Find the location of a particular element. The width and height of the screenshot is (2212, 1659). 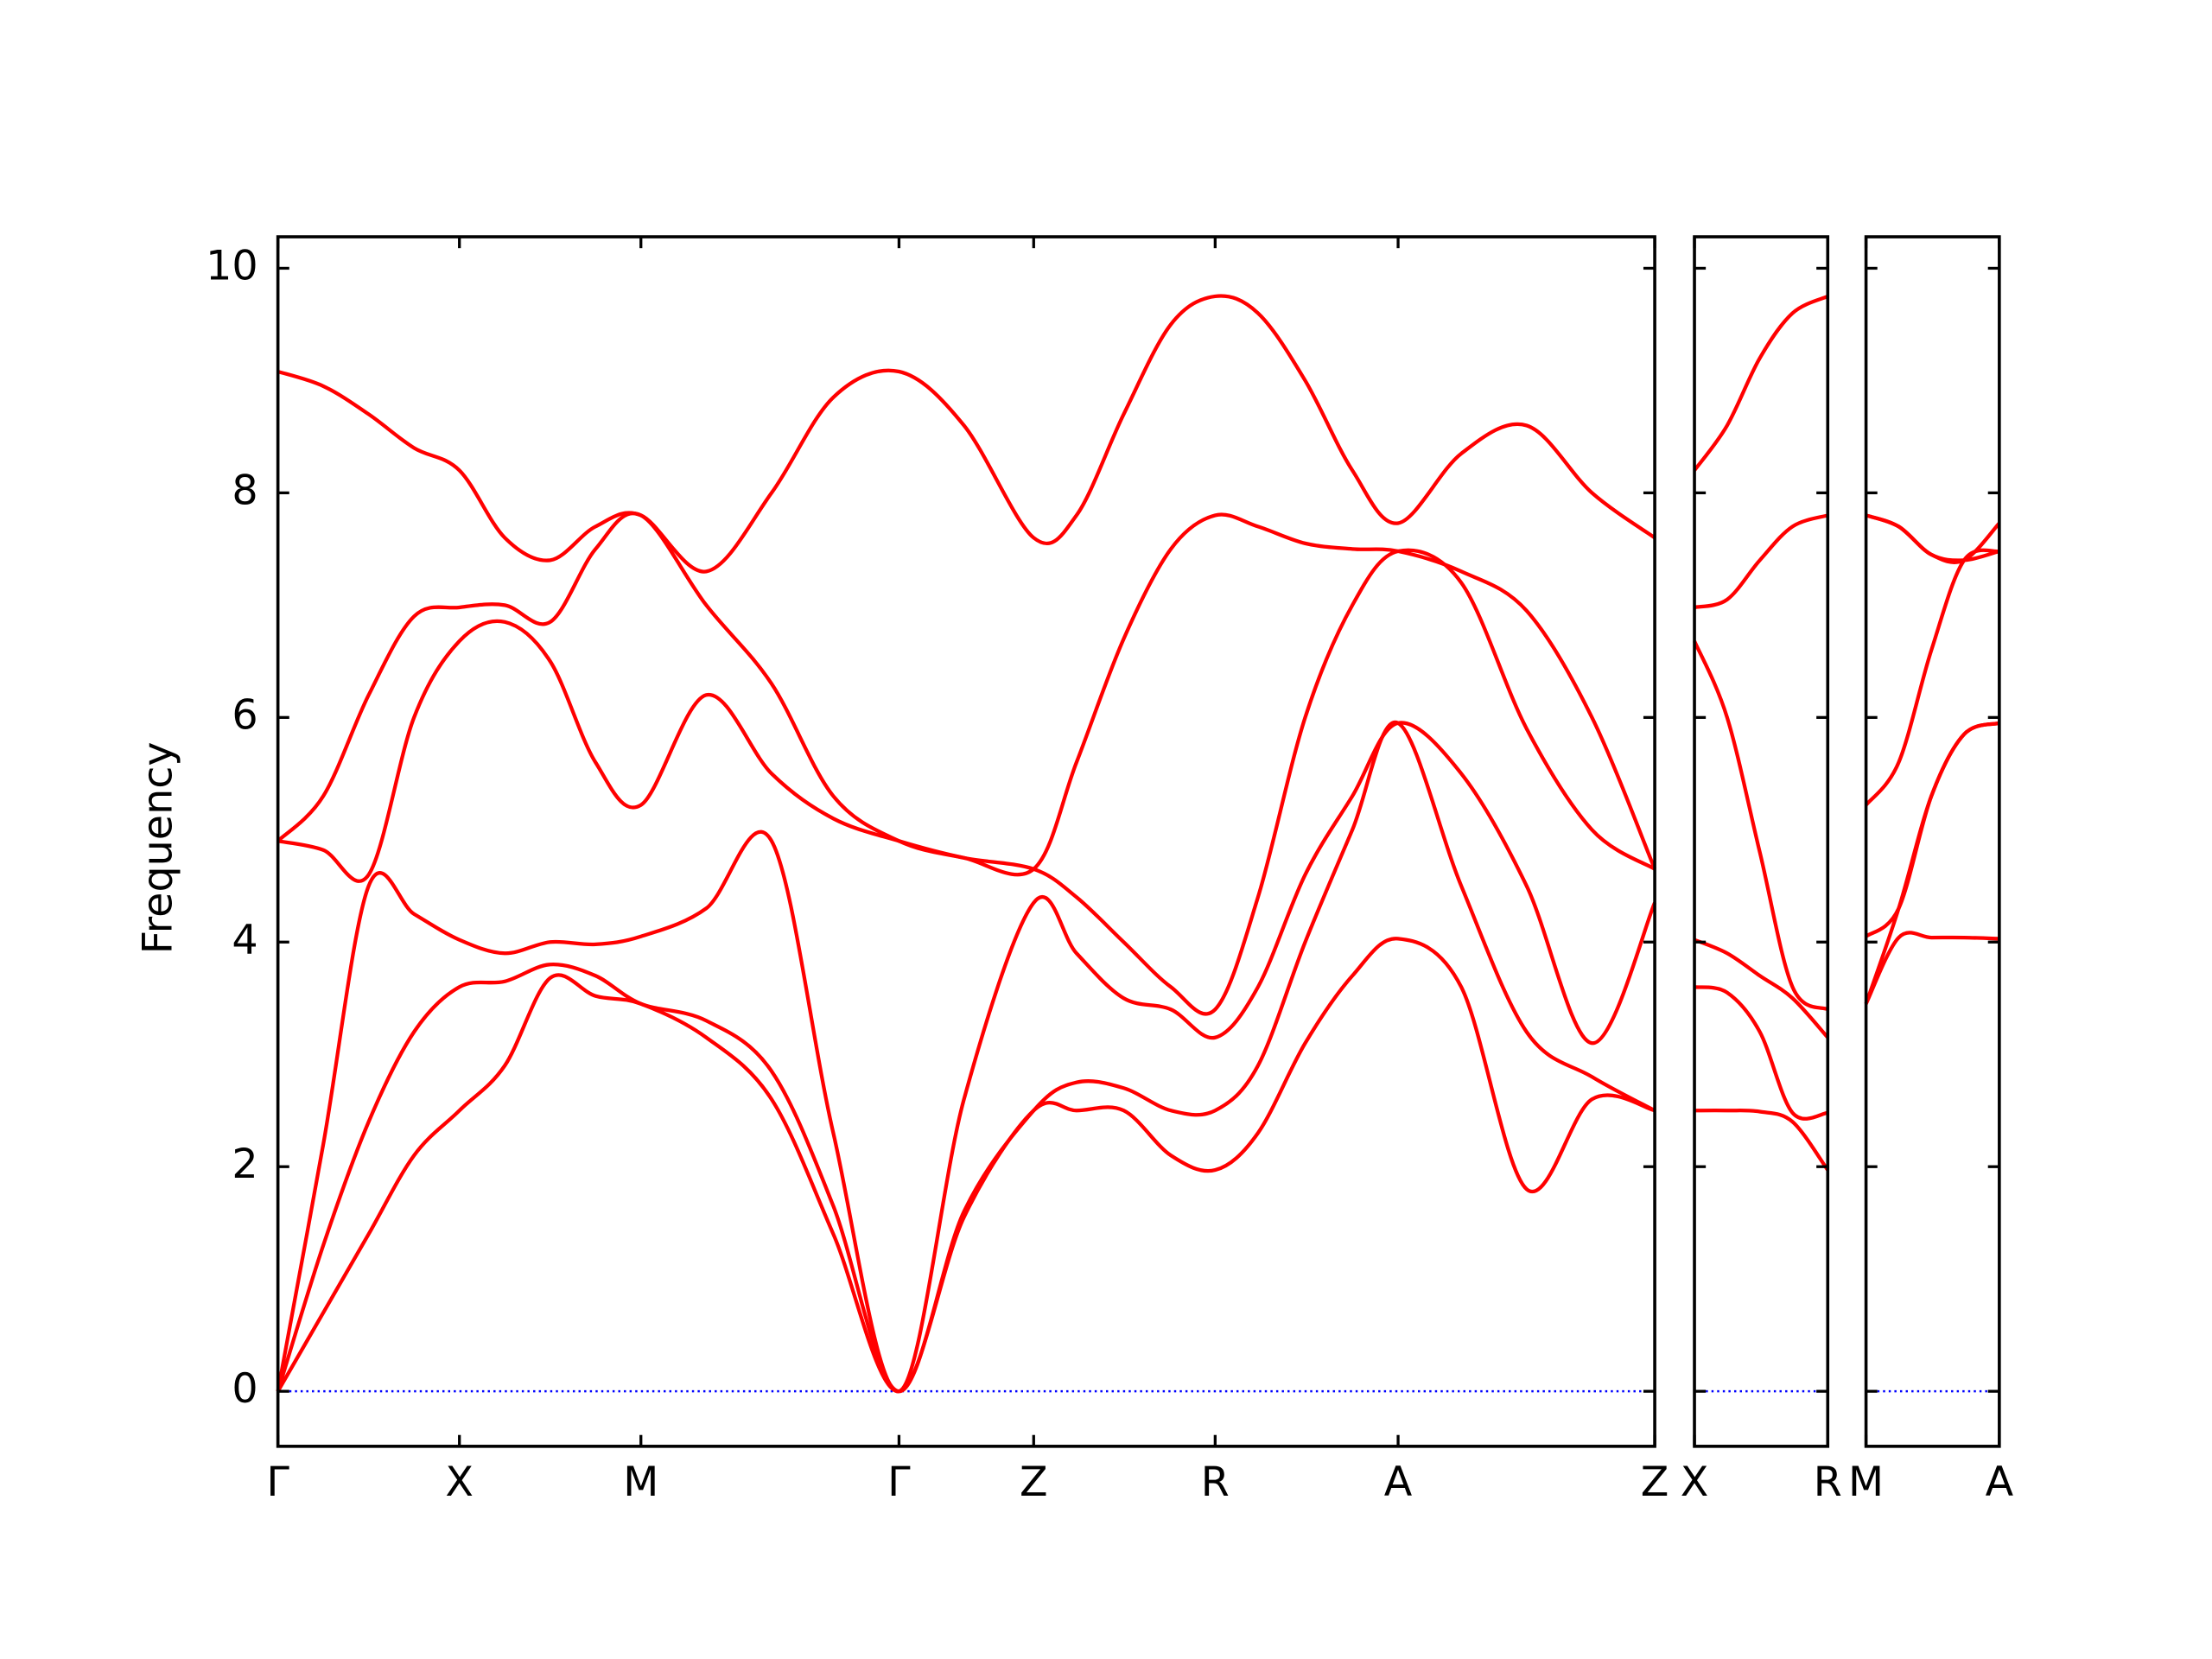

y-axis-label: Frequency is located at coordinates (157, 847).